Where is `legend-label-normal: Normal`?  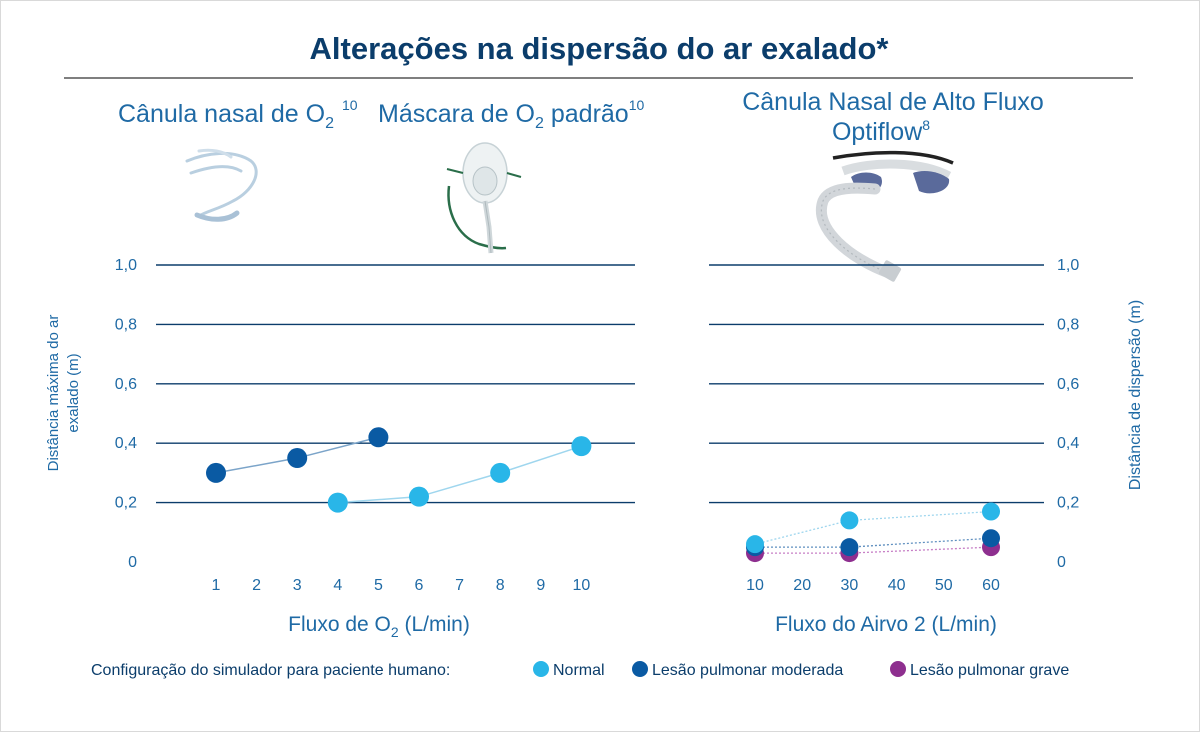 legend-label-normal: Normal is located at coordinates (579, 670).